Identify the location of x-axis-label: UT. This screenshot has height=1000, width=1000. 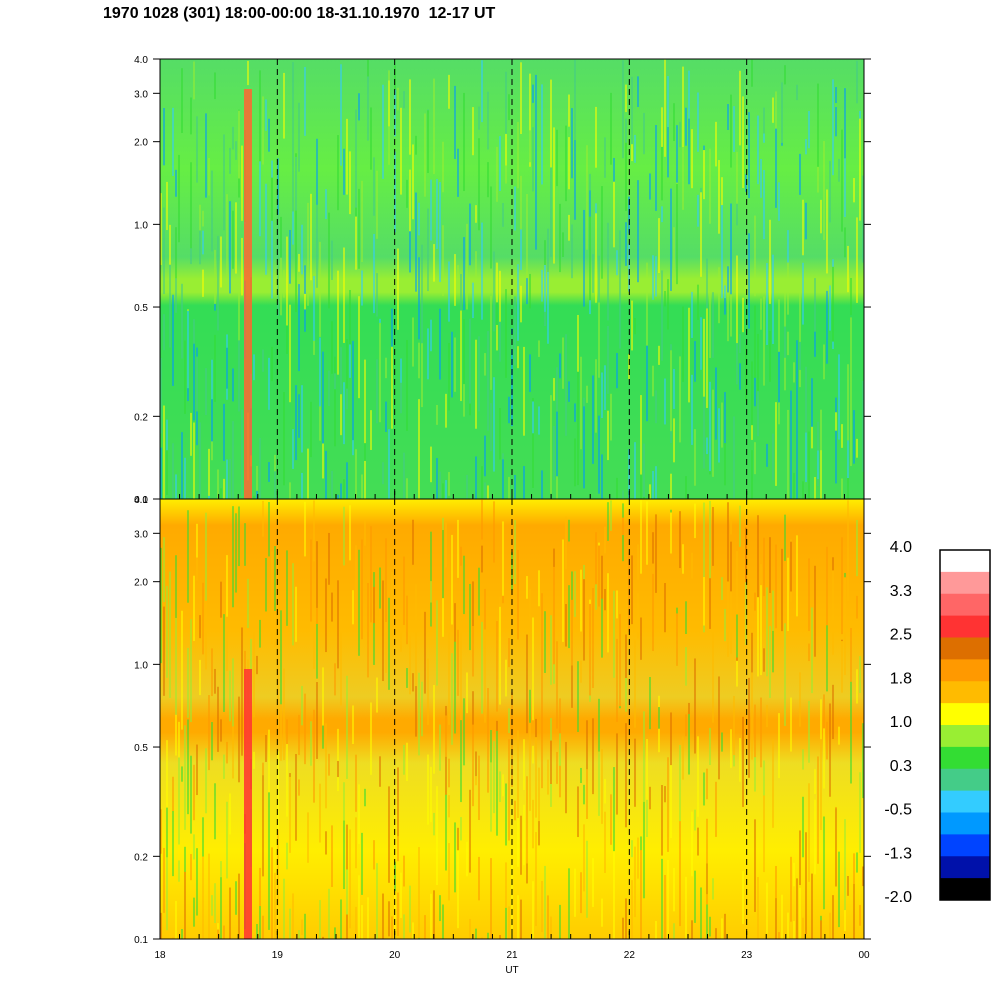
(511, 970).